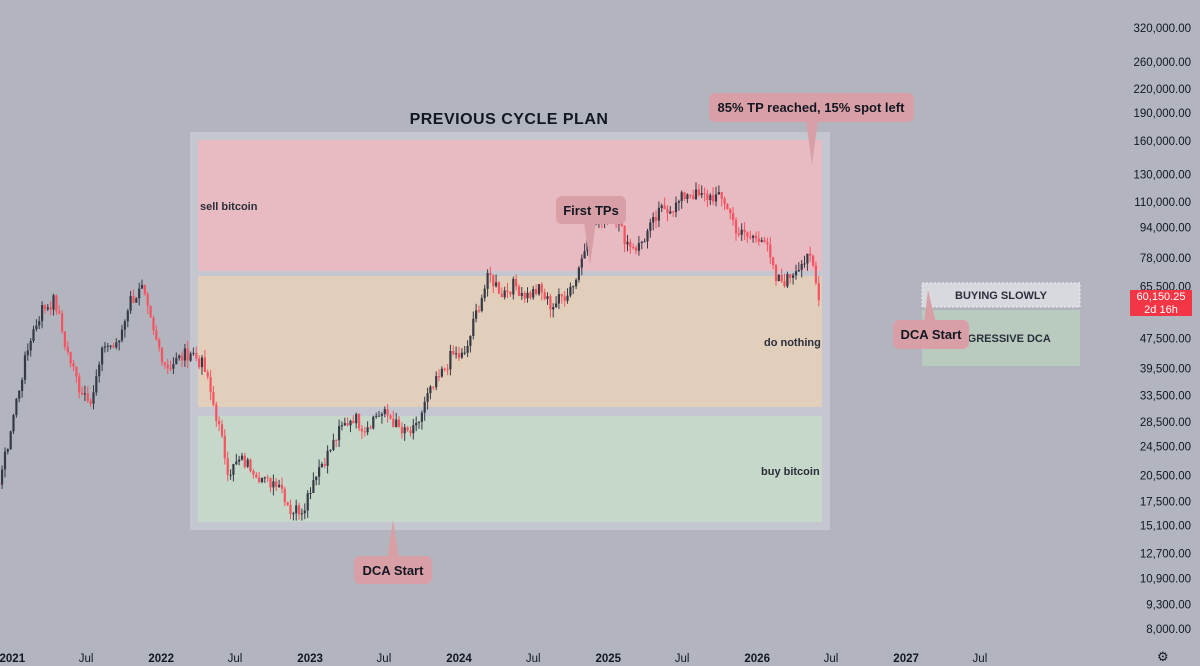  What do you see at coordinates (1165, 477) in the screenshot?
I see `y-tick-label: 20,500.00` at bounding box center [1165, 477].